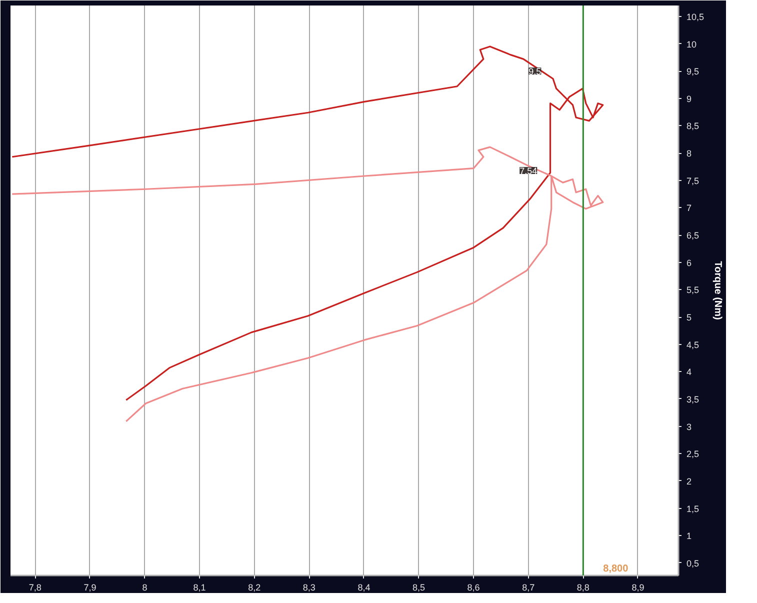 Image resolution: width=757 pixels, height=603 pixels. What do you see at coordinates (693, 181) in the screenshot?
I see `y-tick-label: 7,5` at bounding box center [693, 181].